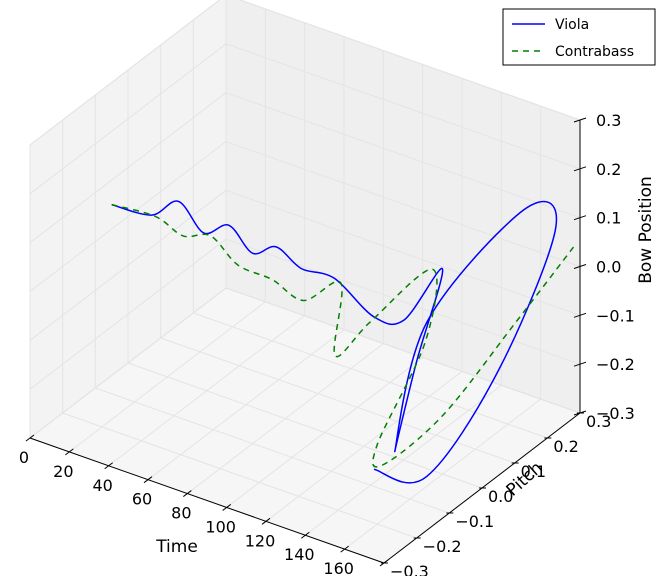 This screenshot has height=581, width=665. What do you see at coordinates (615, 413) in the screenshot?
I see `z-tick-label: −0.3` at bounding box center [615, 413].